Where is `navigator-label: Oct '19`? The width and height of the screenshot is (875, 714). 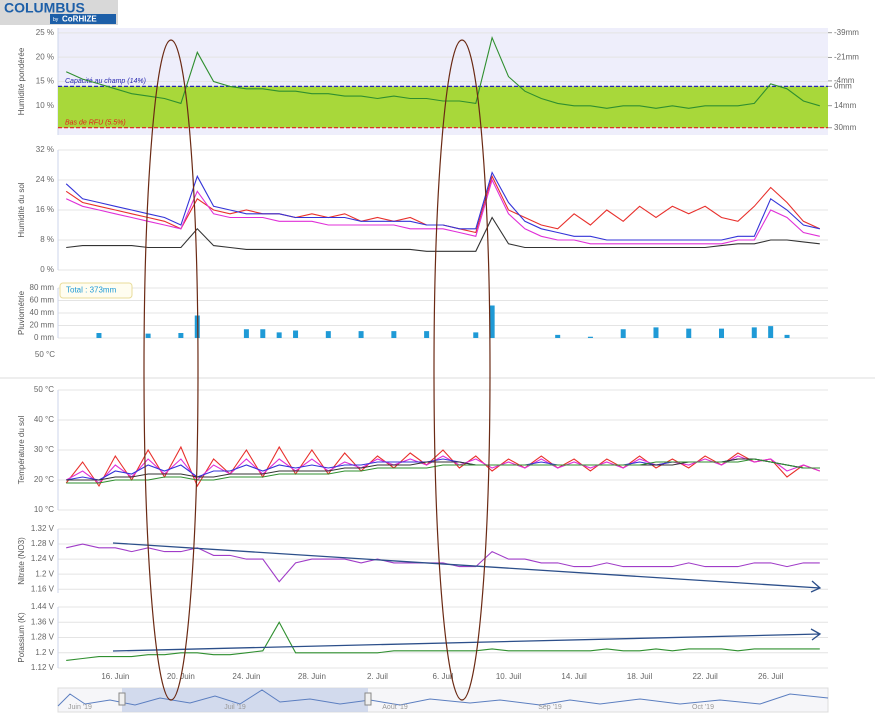
navigator-label: Oct '19 is located at coordinates (703, 707).